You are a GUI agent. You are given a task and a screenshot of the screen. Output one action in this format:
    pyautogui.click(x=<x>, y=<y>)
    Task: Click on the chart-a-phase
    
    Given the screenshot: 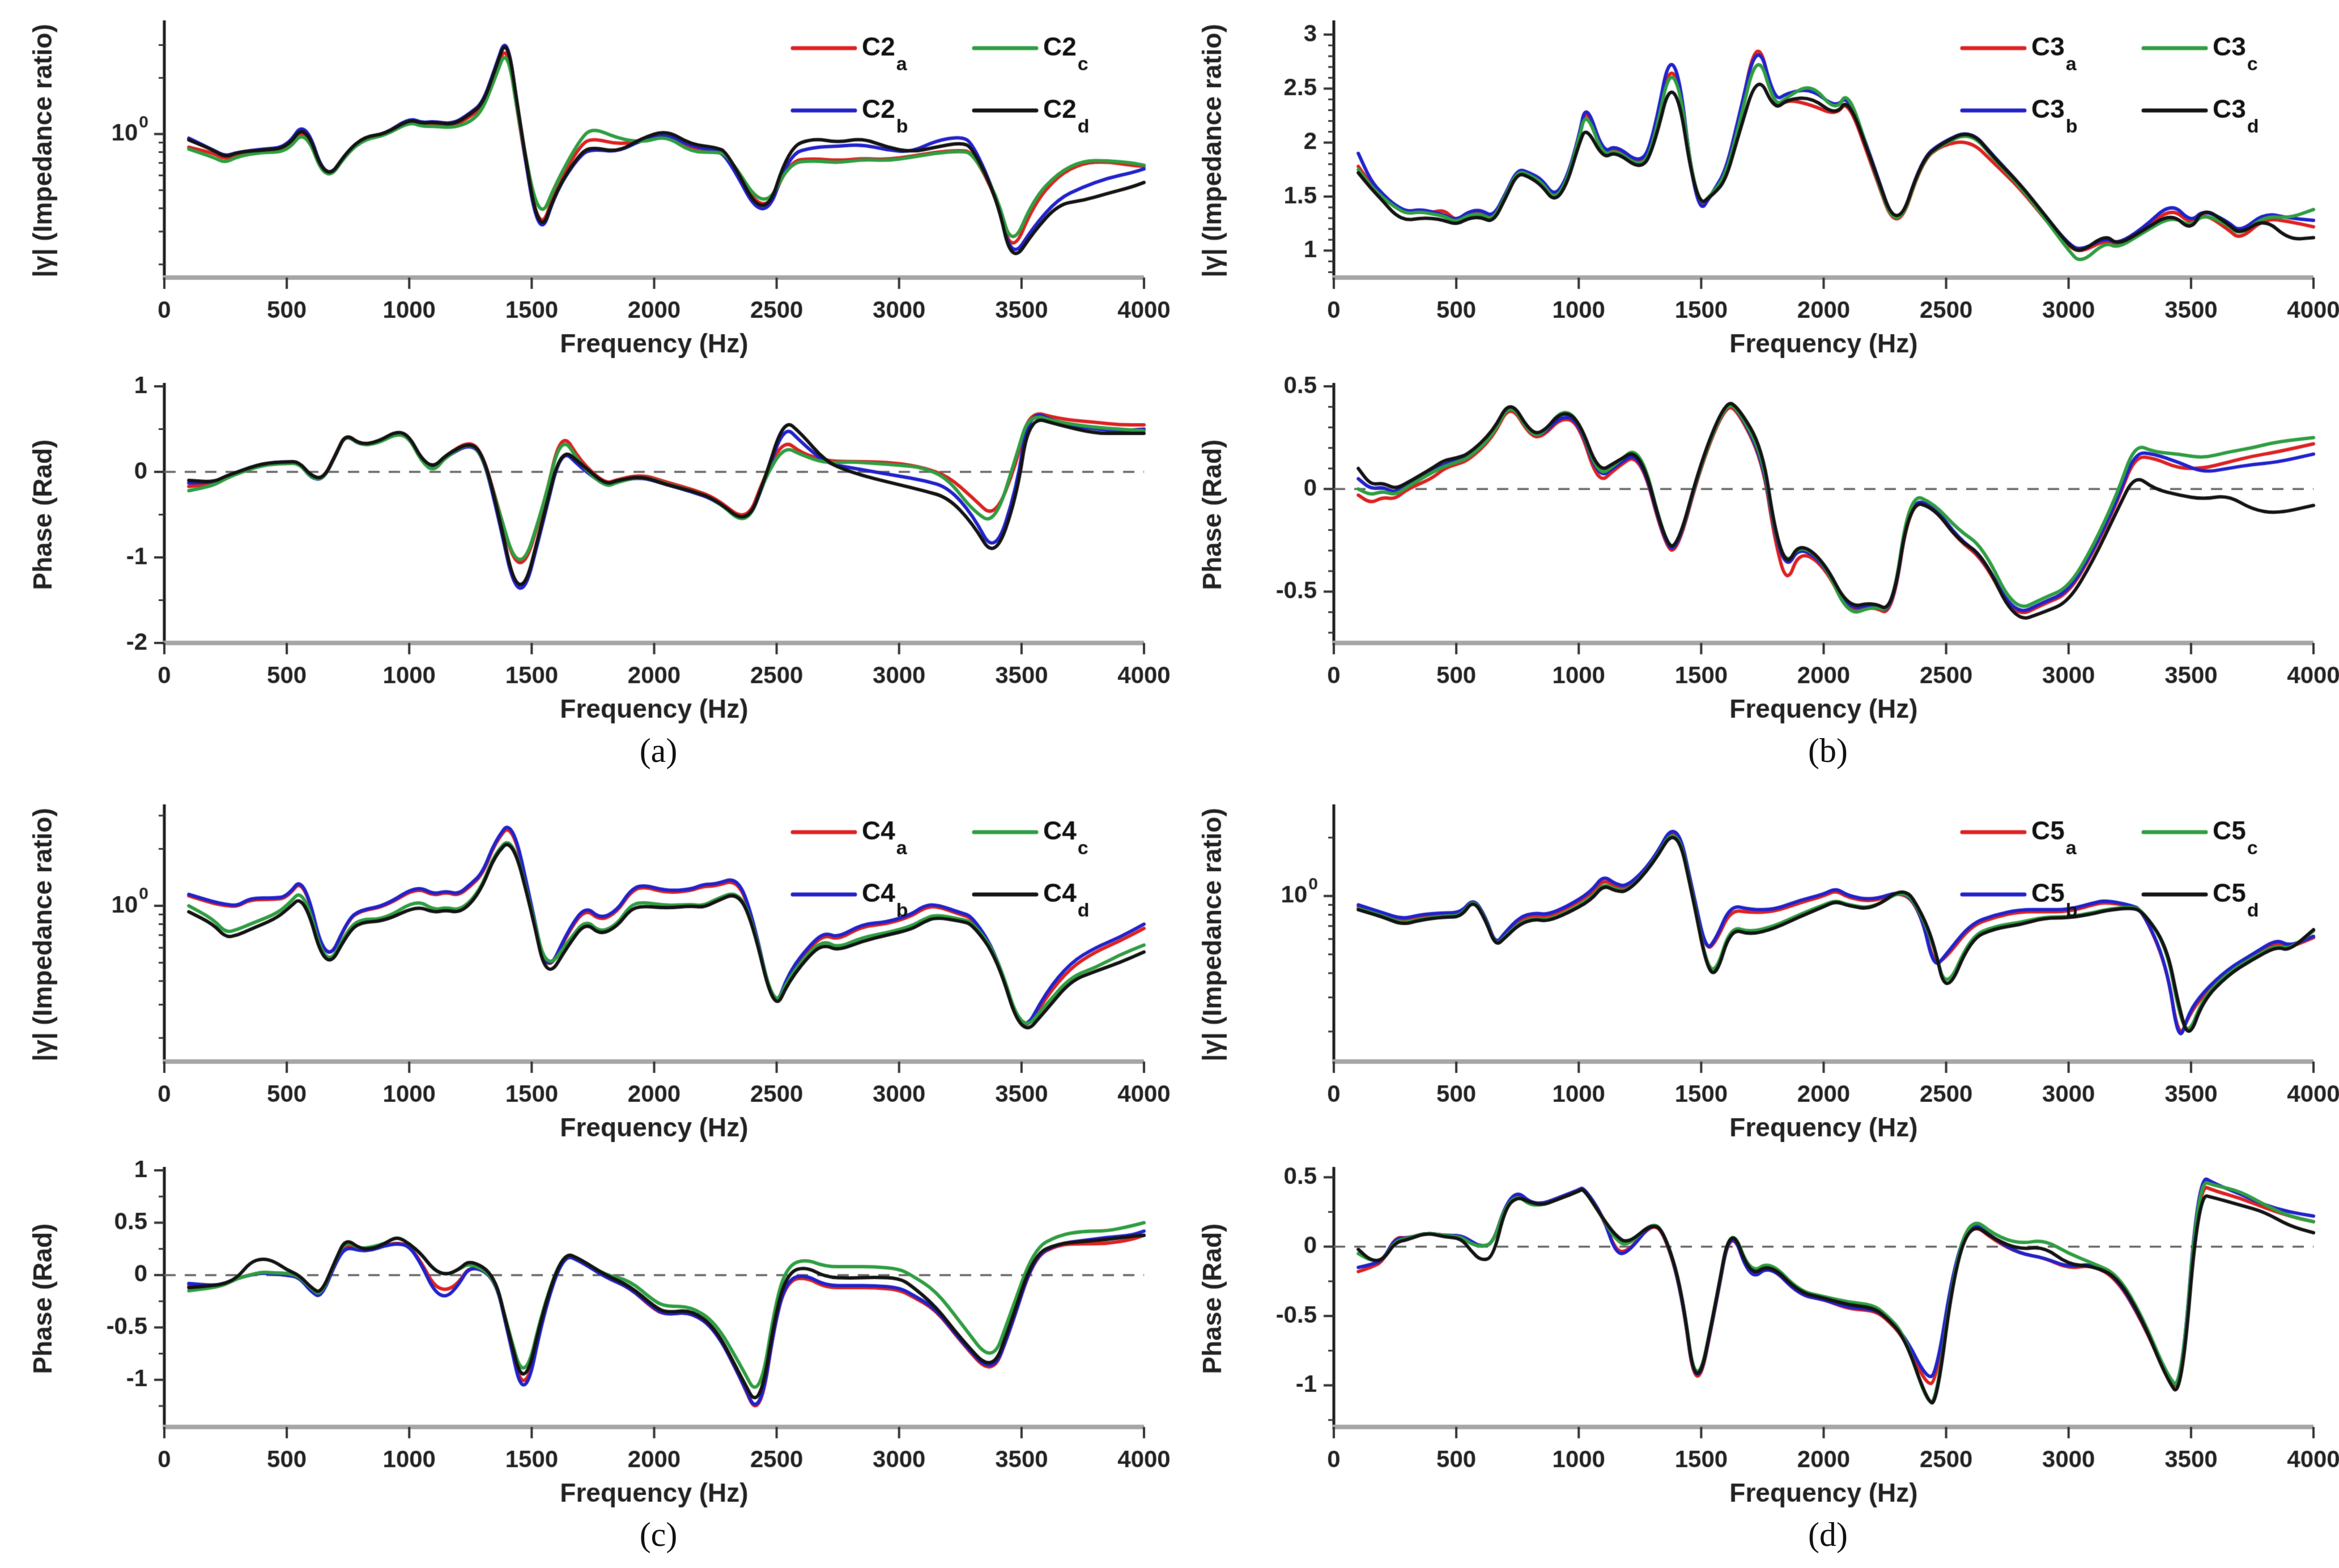 What is the action you would take?
    pyautogui.click(x=585, y=546)
    